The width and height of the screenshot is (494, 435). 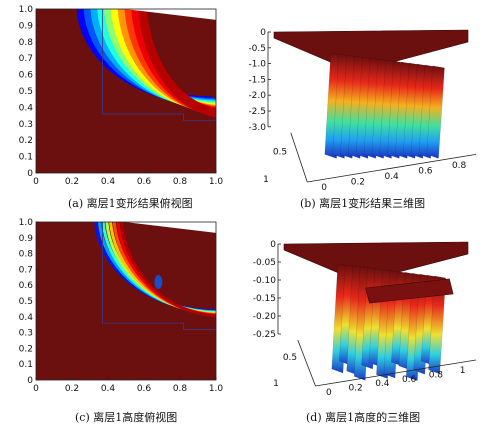 I want to click on z-tick-label: -0.20, so click(x=265, y=317).